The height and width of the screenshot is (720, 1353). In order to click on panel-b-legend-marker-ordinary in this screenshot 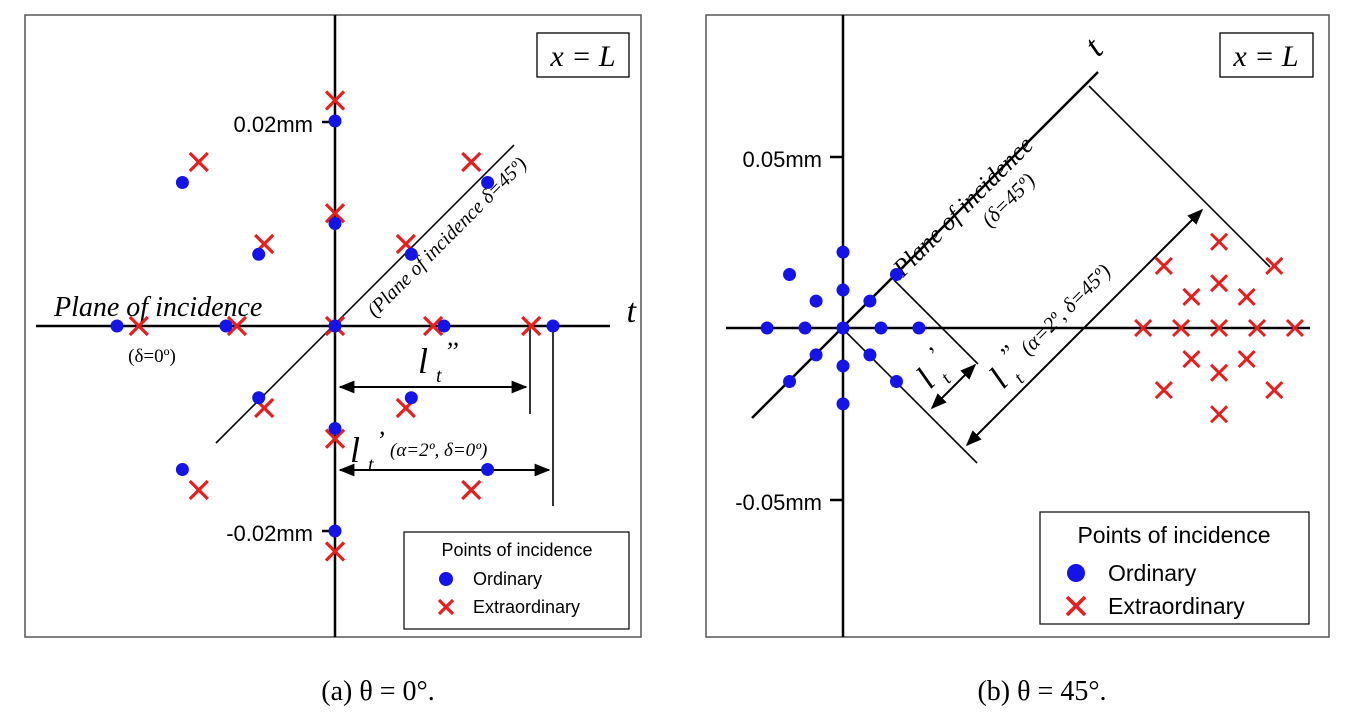, I will do `click(1076, 573)`.